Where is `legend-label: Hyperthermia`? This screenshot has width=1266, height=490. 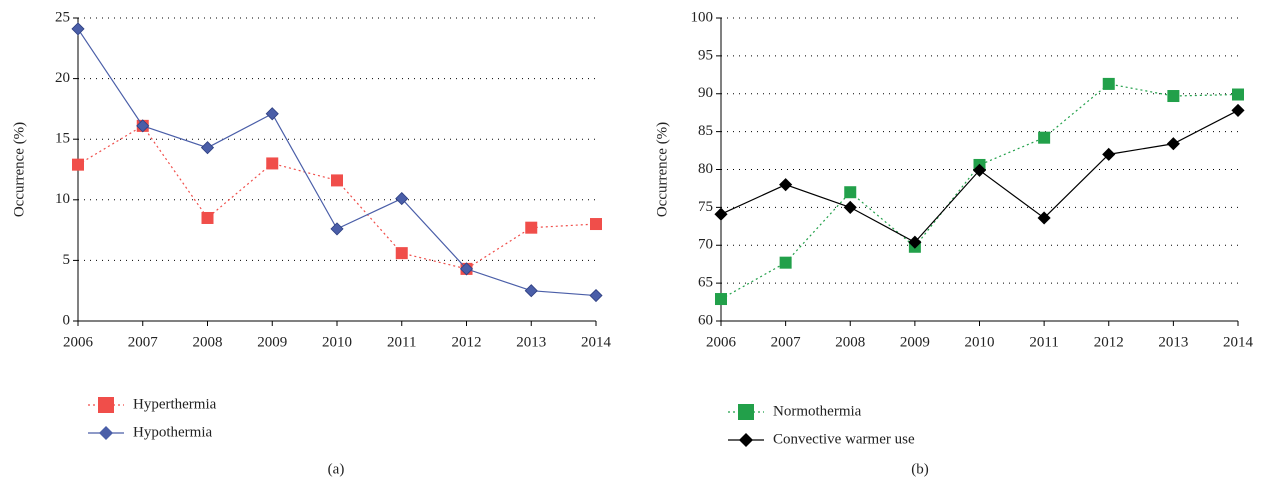 legend-label: Hyperthermia is located at coordinates (175, 404).